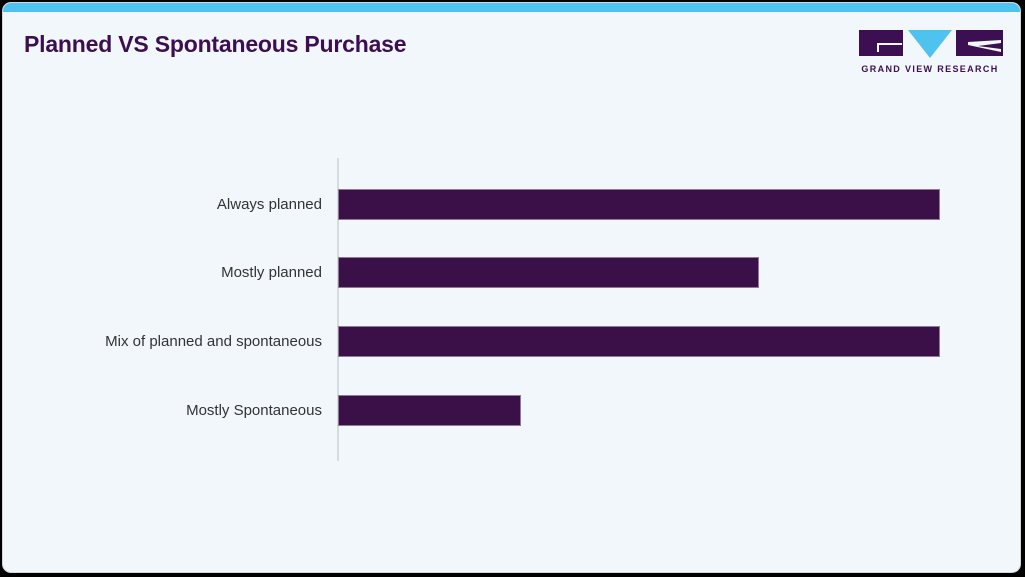 The image size is (1025, 577). I want to click on logo-r-slash-icon, so click(984, 46).